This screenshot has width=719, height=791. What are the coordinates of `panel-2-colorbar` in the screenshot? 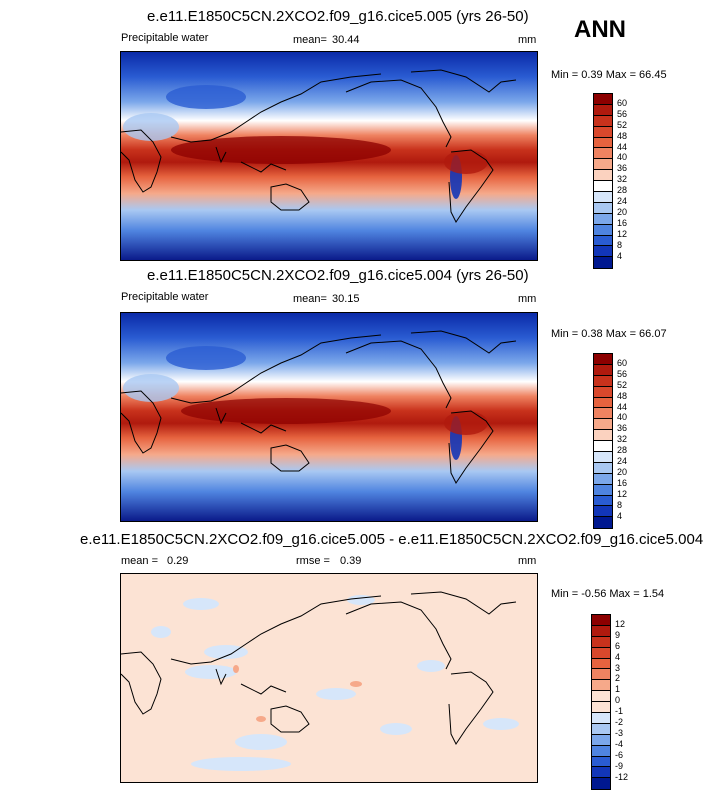 It's located at (603, 441).